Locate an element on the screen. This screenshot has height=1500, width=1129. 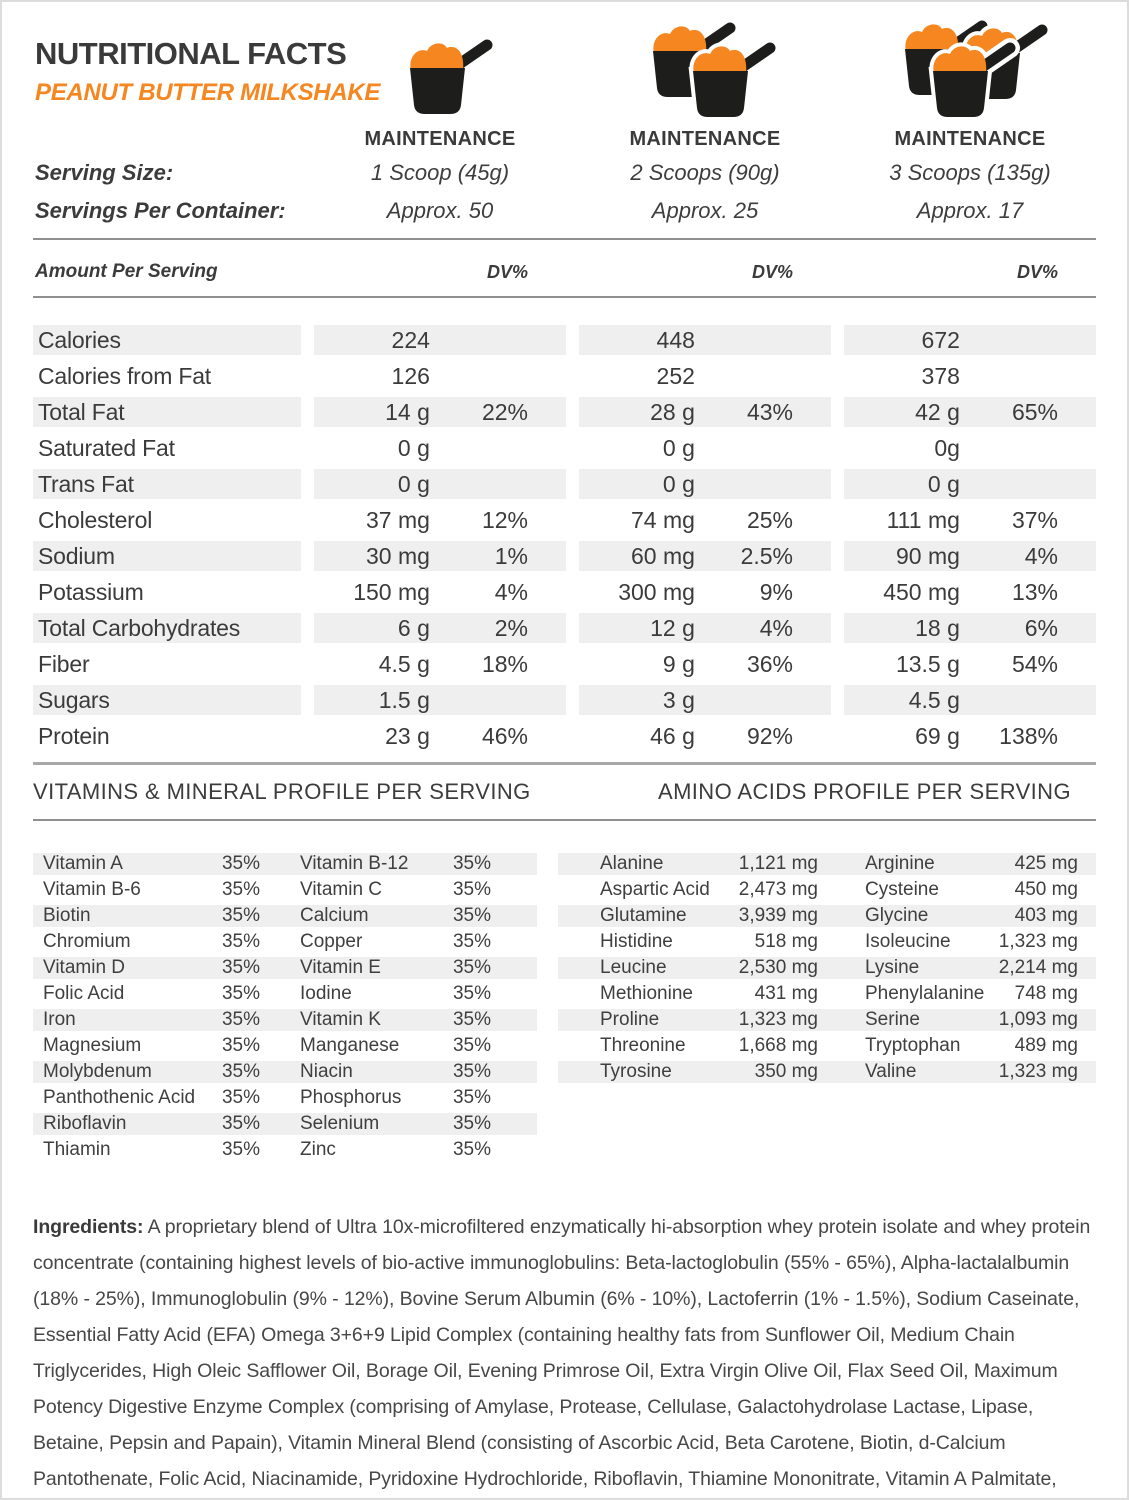
nutrient-value-cell: 0g is located at coordinates (970, 448).